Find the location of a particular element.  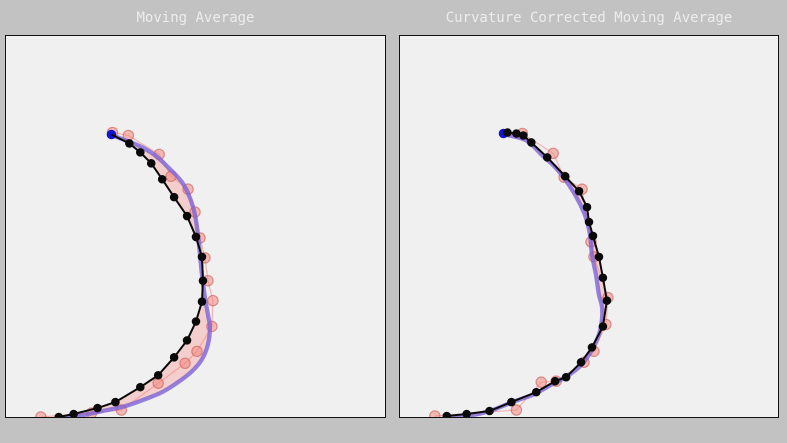

uncertainty-band is located at coordinates (526, 274).